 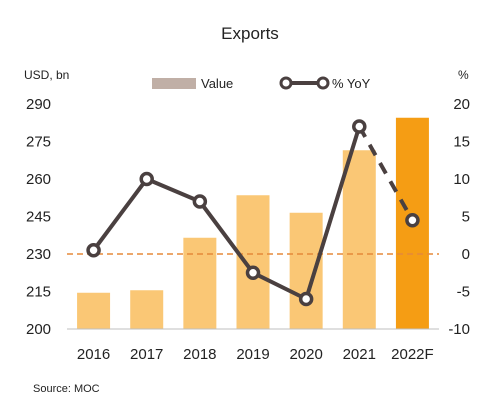 I want to click on legend-yoy-marker-left, so click(x=286, y=83).